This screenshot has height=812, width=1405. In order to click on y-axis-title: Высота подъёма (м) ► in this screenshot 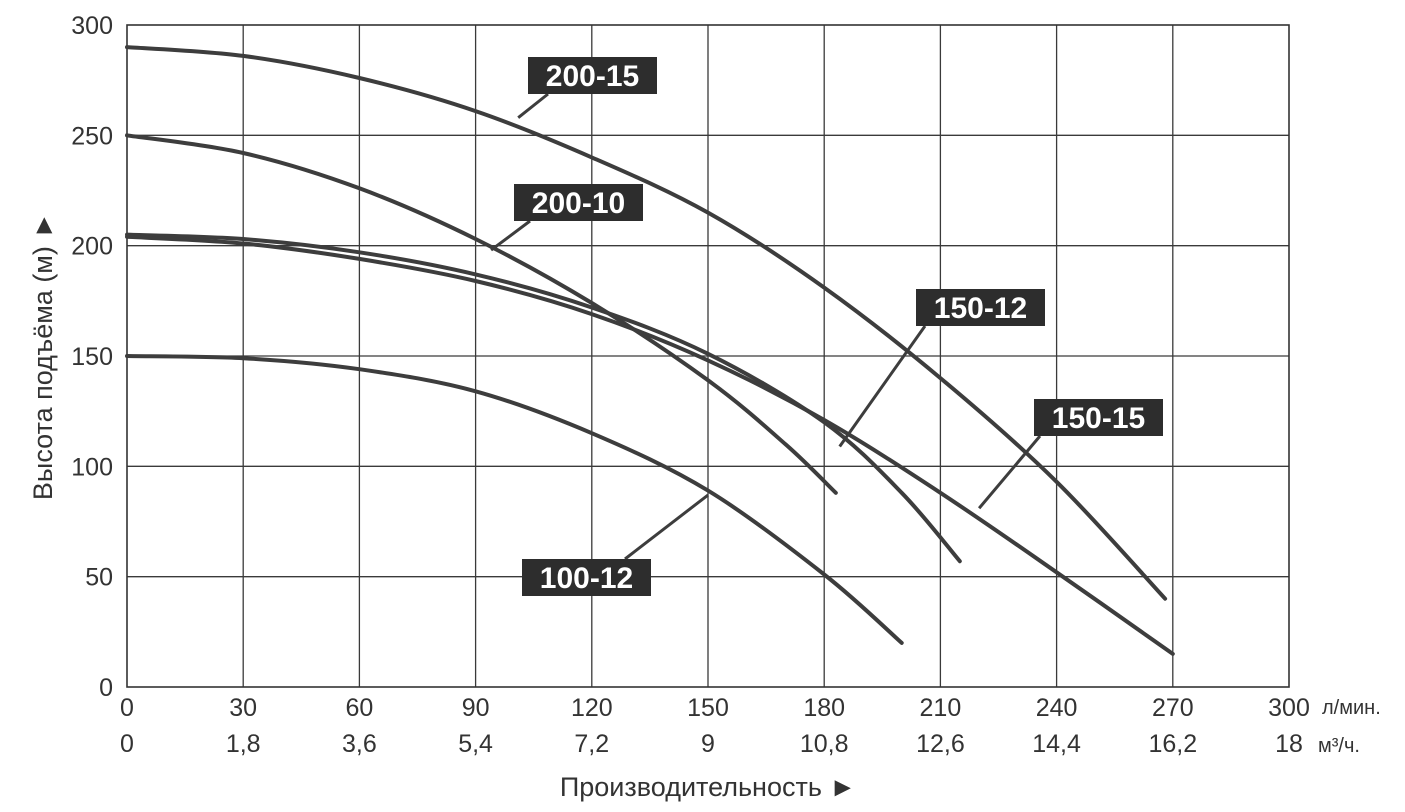, I will do `click(43, 356)`.